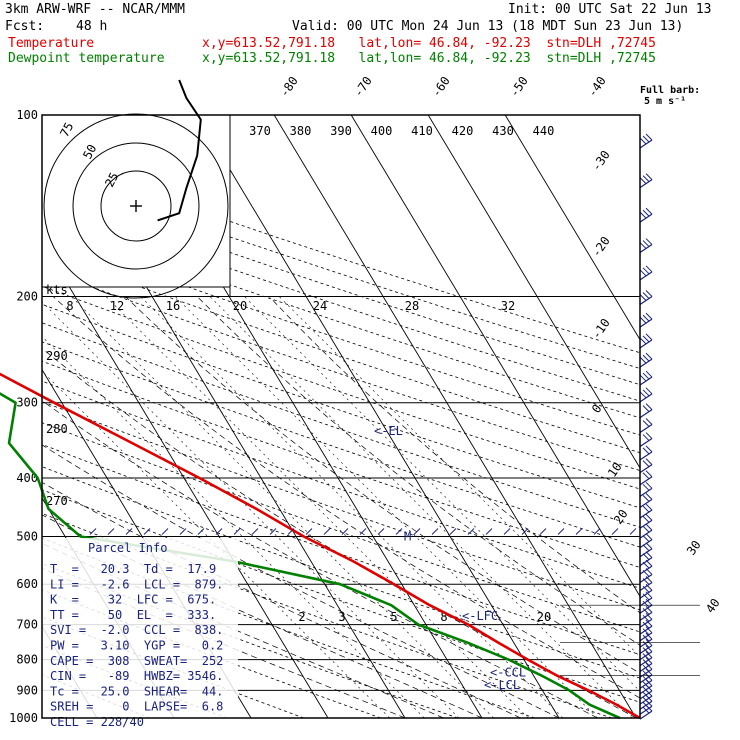 This screenshot has width=740, height=740. What do you see at coordinates (51, 43) in the screenshot?
I see `temperature-legend-label: Temperature` at bounding box center [51, 43].